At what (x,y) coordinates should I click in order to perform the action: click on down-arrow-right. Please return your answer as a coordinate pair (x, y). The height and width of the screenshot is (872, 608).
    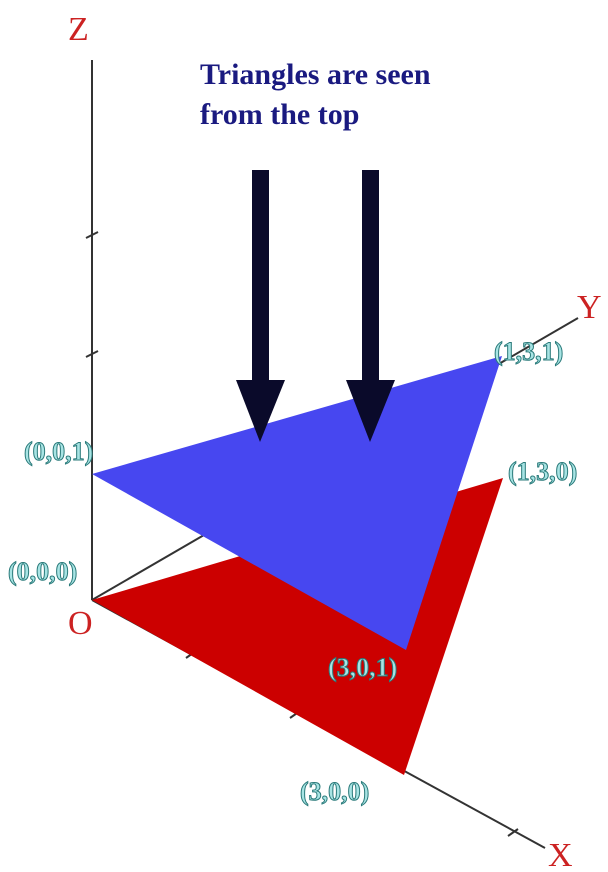
    Looking at the image, I should click on (370, 306).